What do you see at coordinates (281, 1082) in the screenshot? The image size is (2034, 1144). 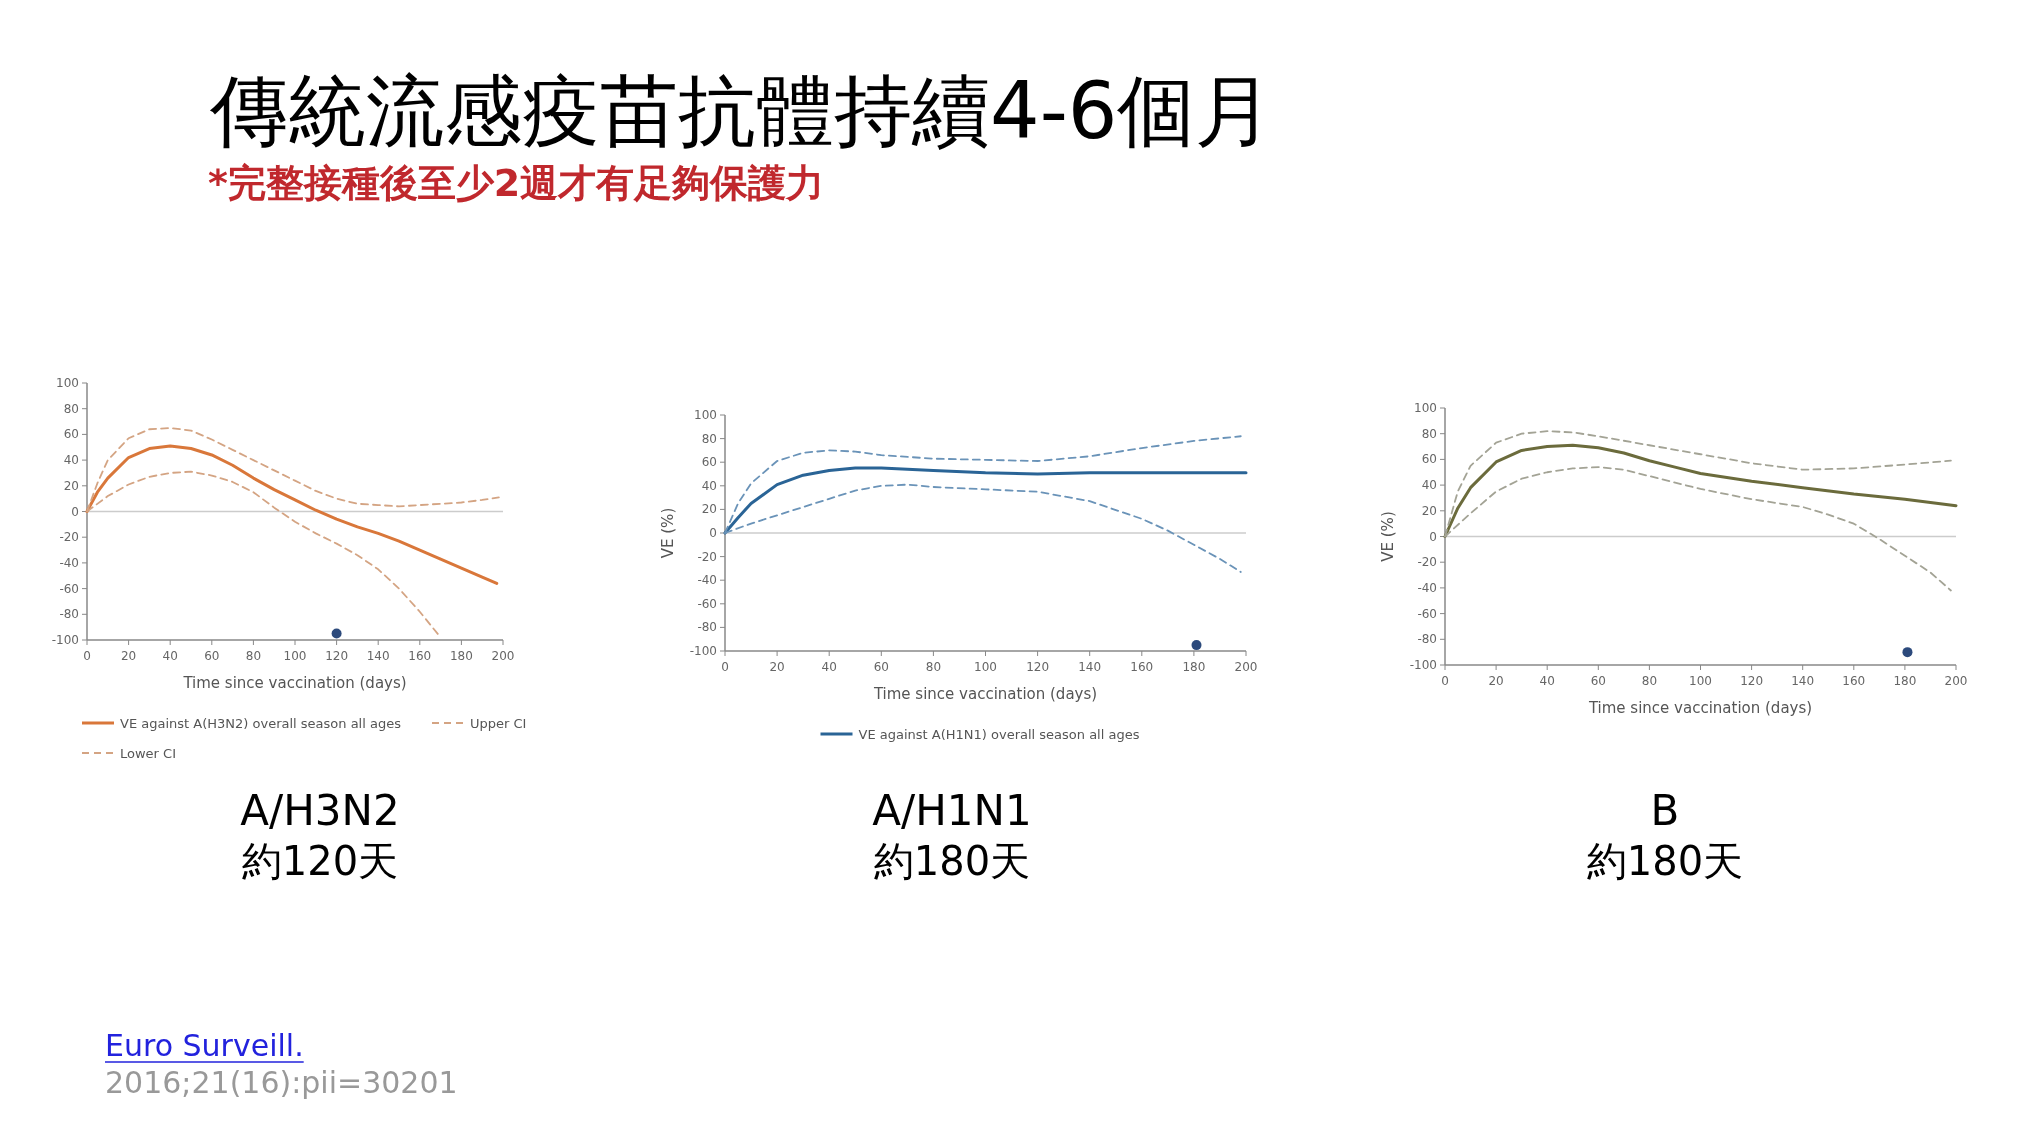 I see `text: 2016;21(16):pii=30201` at bounding box center [281, 1082].